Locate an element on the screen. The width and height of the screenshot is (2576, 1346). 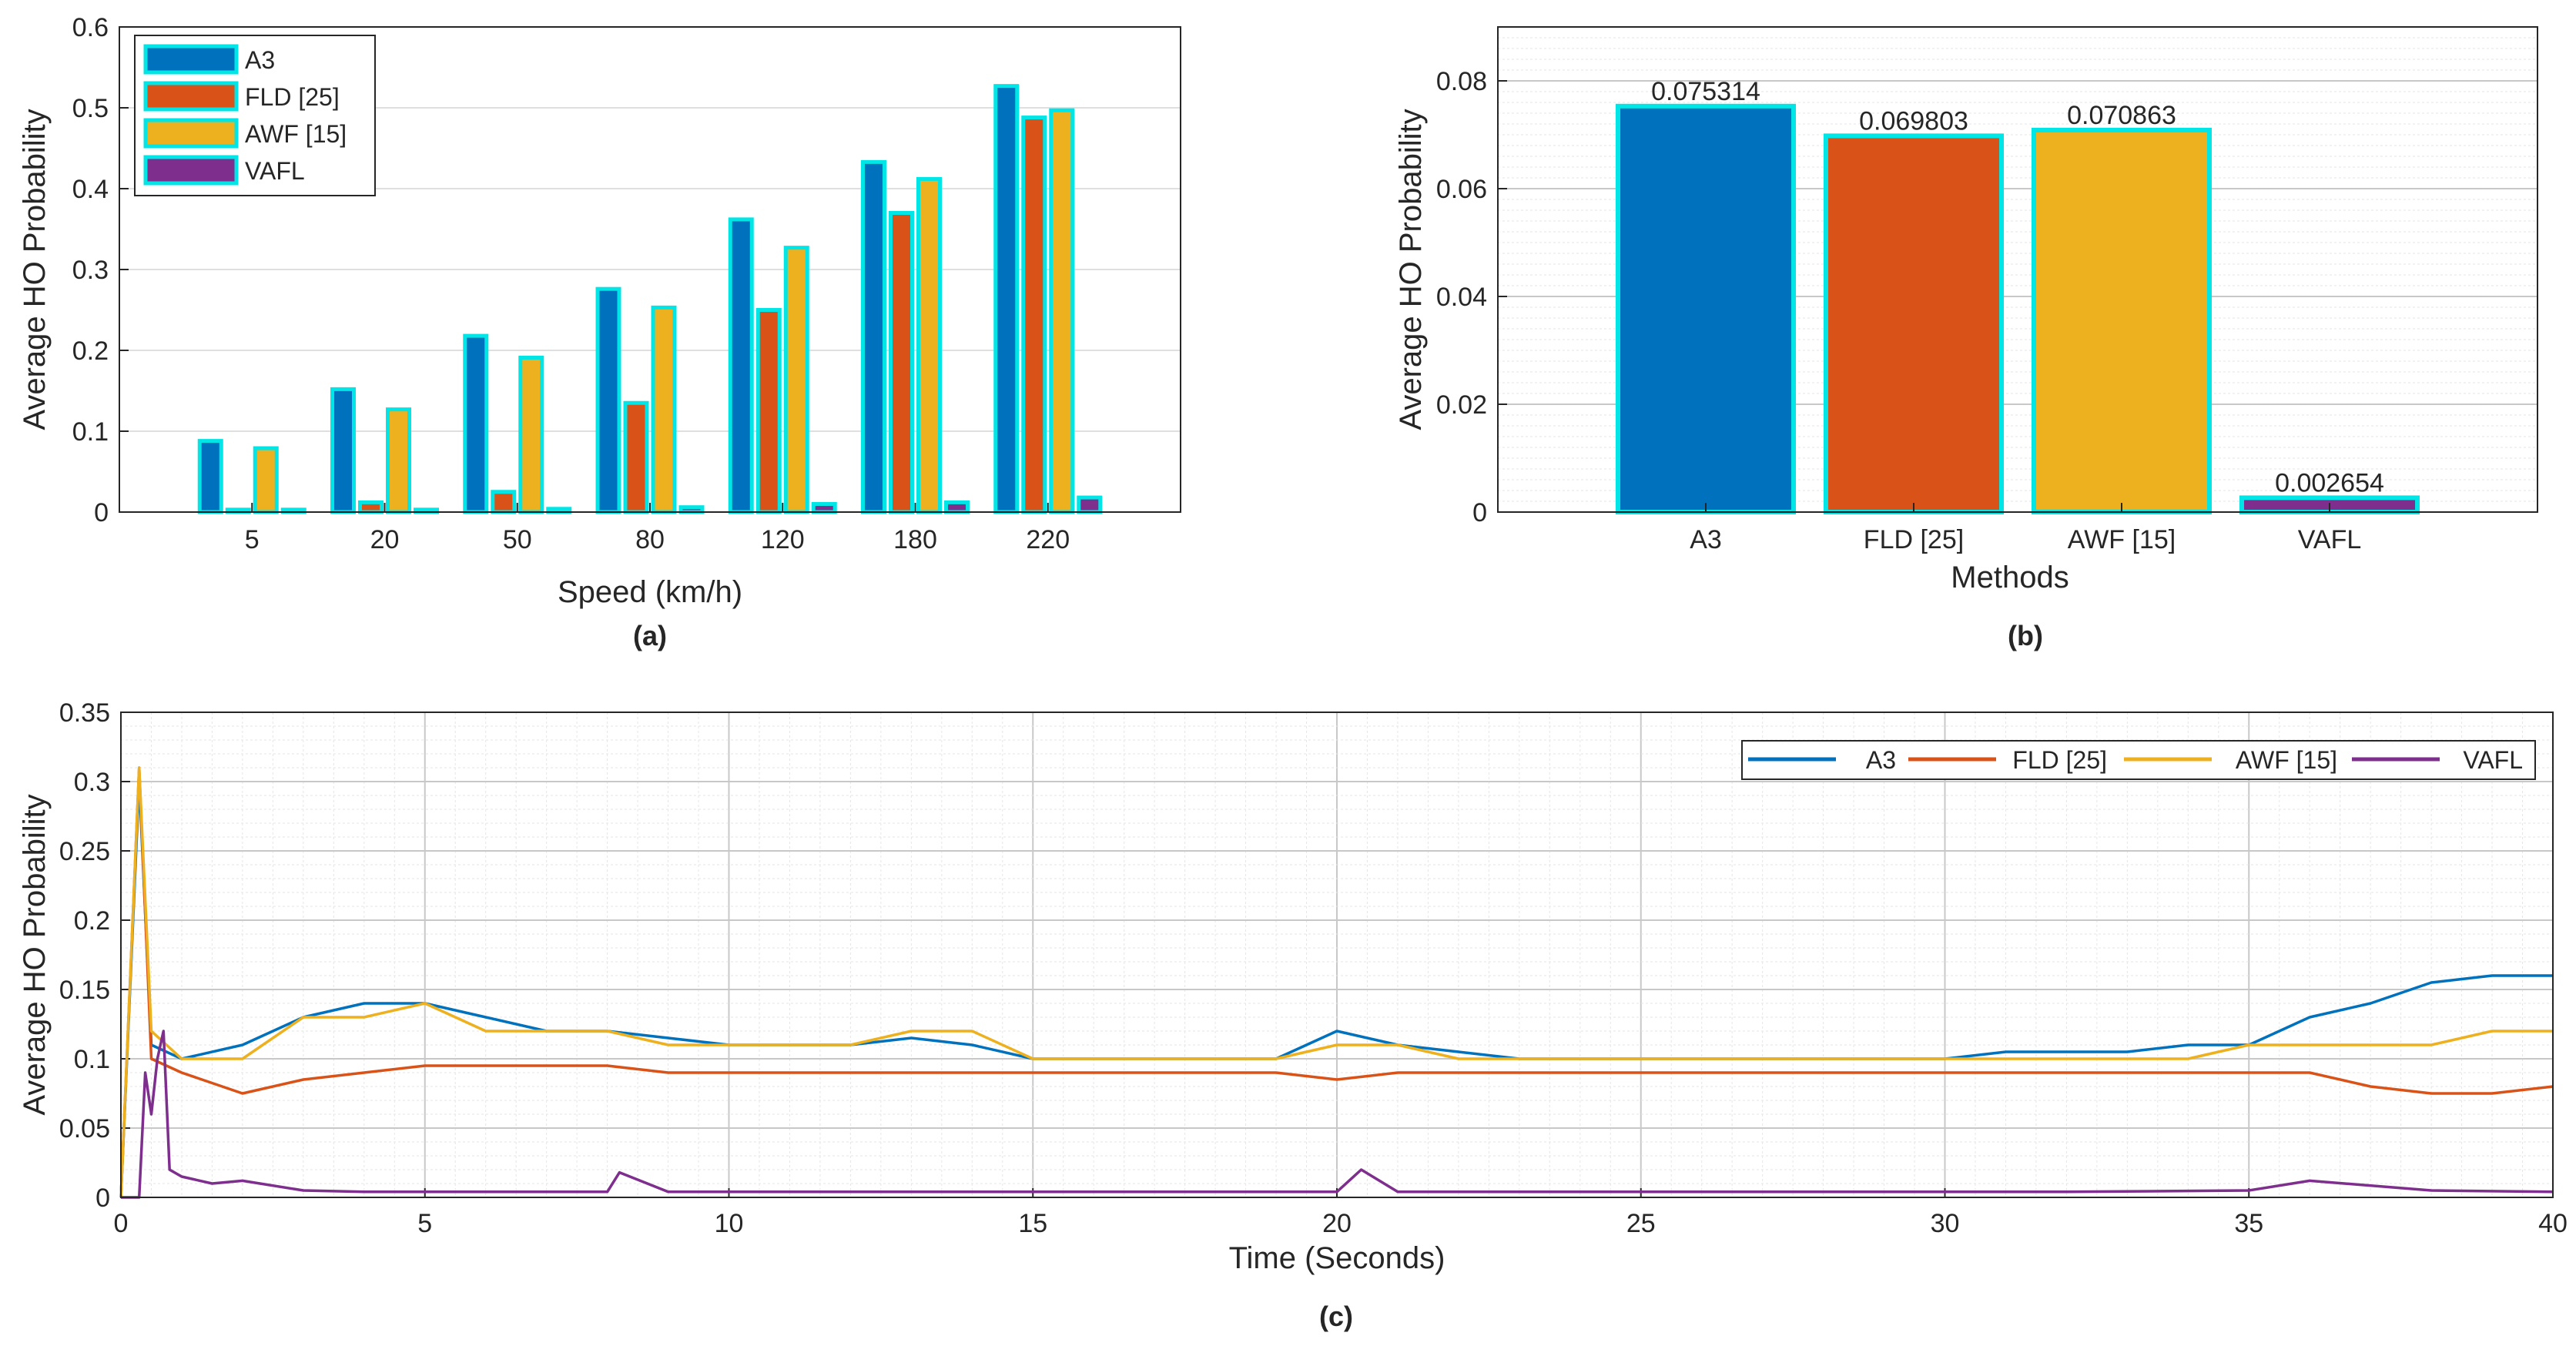
panel-b-x-tick-label: AWF [15] is located at coordinates (2122, 539).